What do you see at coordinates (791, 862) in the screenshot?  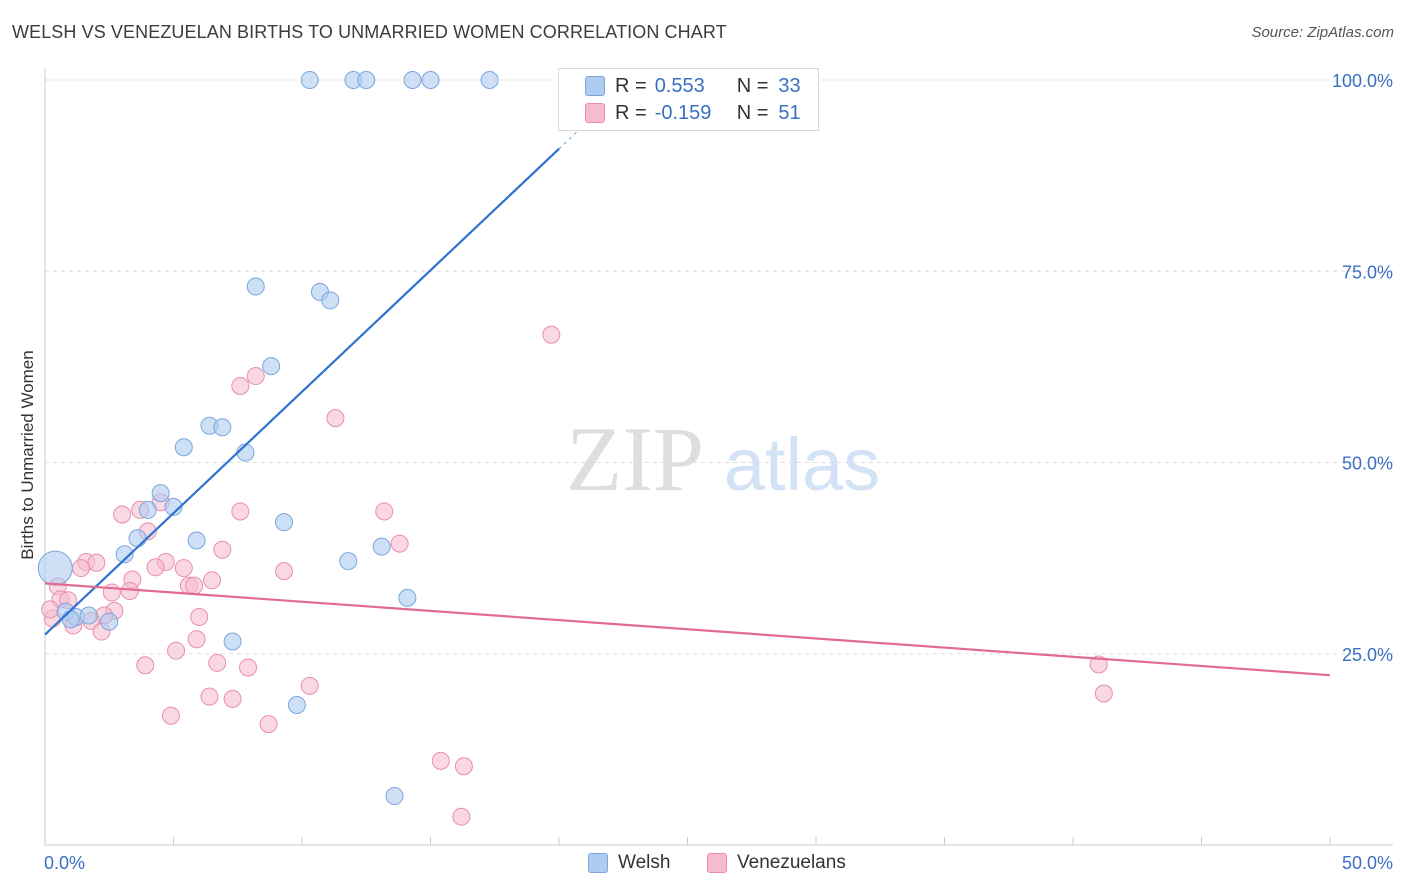 I see `venezuelans-legend-label: Venezuelans` at bounding box center [791, 862].